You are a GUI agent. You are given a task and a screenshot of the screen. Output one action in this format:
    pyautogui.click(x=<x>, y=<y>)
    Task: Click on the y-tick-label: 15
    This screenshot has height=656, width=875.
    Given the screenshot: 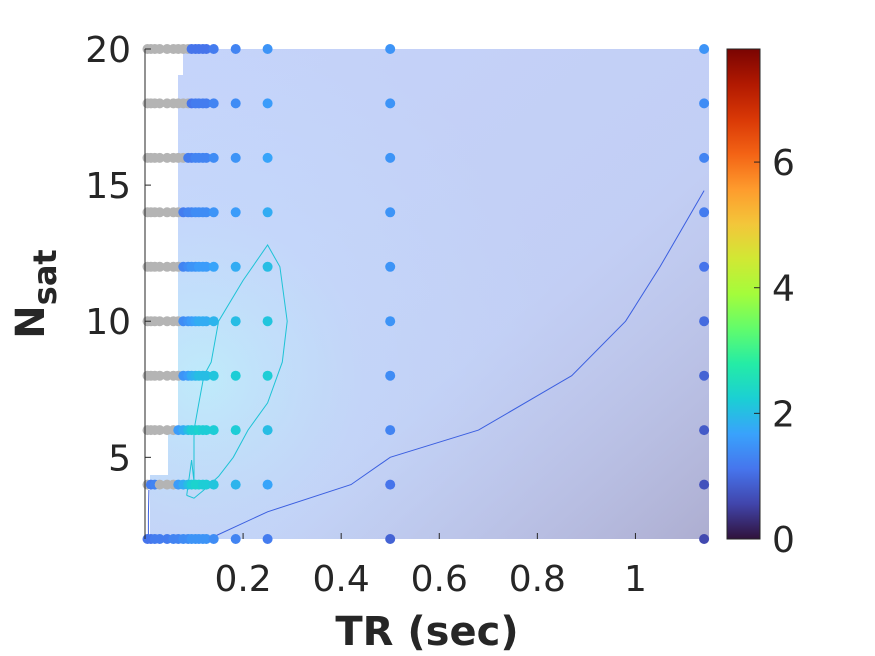 What is the action you would take?
    pyautogui.click(x=108, y=186)
    